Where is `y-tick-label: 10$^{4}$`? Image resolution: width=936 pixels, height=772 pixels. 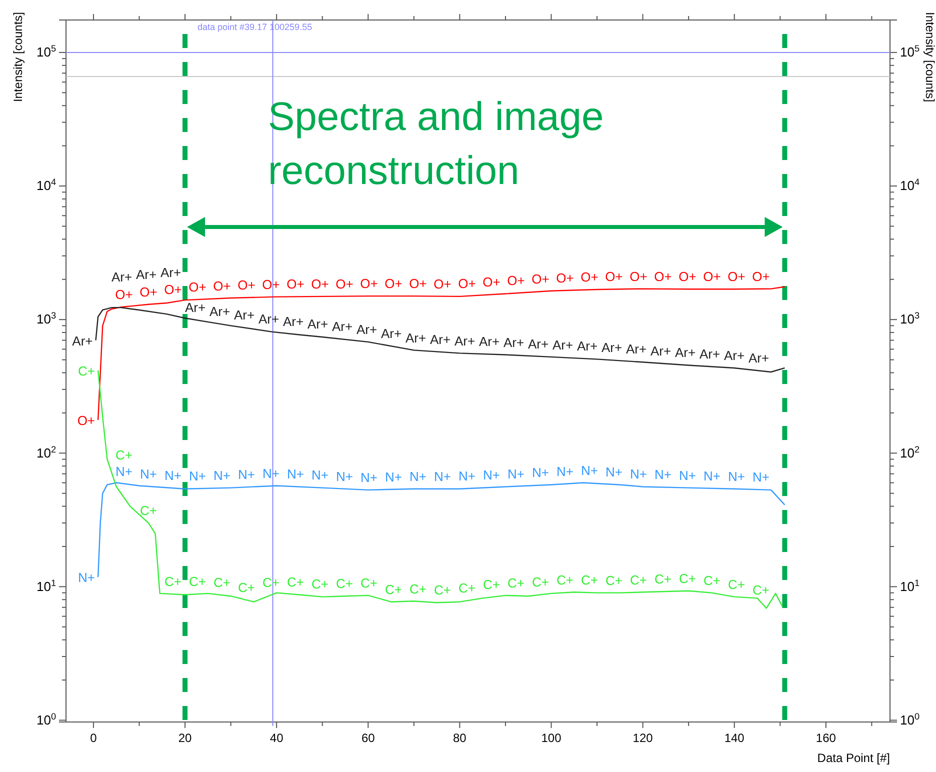
y-tick-label: 10$^{4}$ is located at coordinates (910, 185).